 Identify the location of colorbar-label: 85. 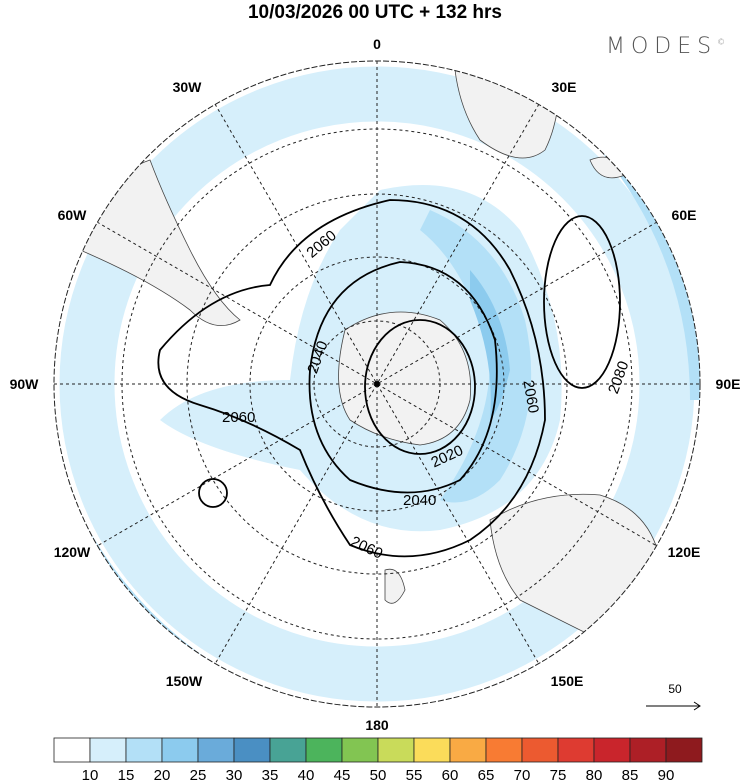
(630, 774).